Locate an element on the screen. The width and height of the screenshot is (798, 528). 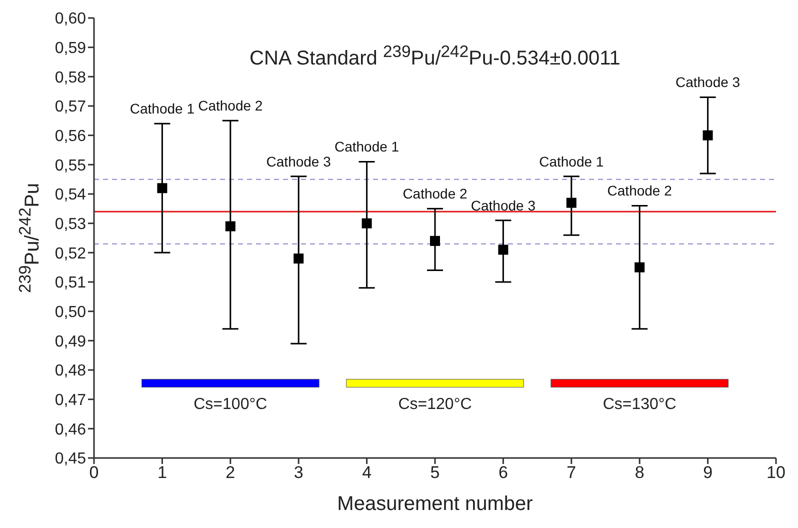
x-tick-label: 2 is located at coordinates (231, 472).